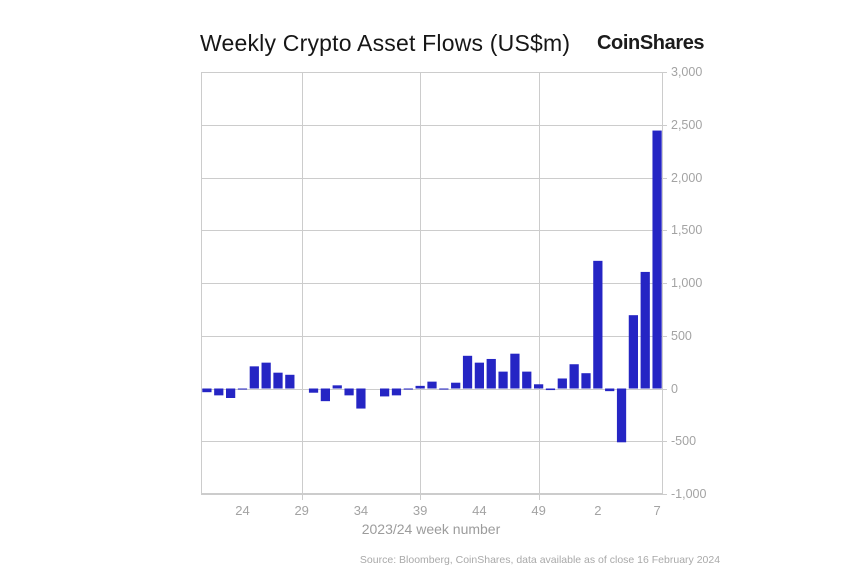 Image resolution: width=860 pixels, height=580 pixels. Describe the element at coordinates (689, 494) in the screenshot. I see `y-tick-label: -1,000` at that location.